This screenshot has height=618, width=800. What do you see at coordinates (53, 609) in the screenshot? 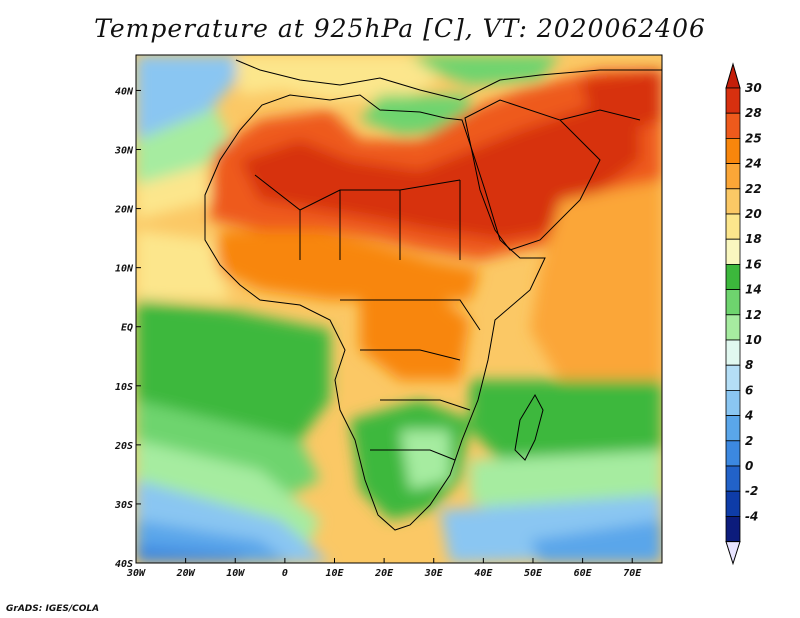
I see `grads-credit: GrADS: IGES/COLA` at bounding box center [53, 609].